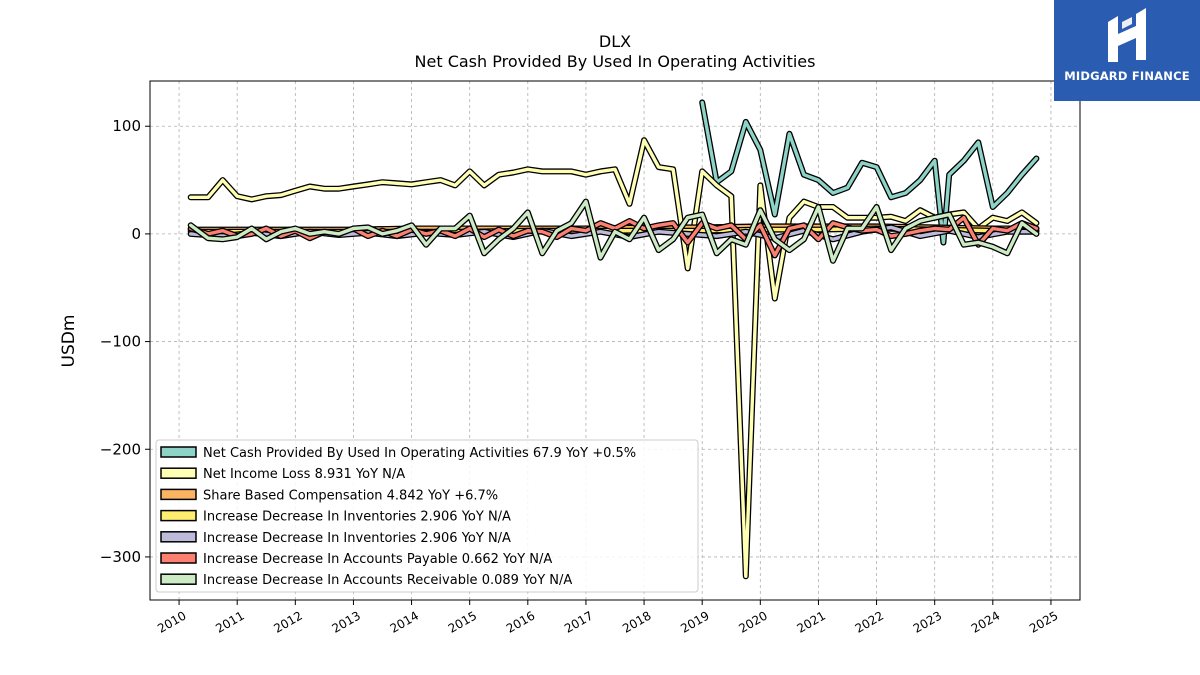 The width and height of the screenshot is (1200, 675). Describe the element at coordinates (404, 621) in the screenshot. I see `x-tick-label: 2014` at that location.